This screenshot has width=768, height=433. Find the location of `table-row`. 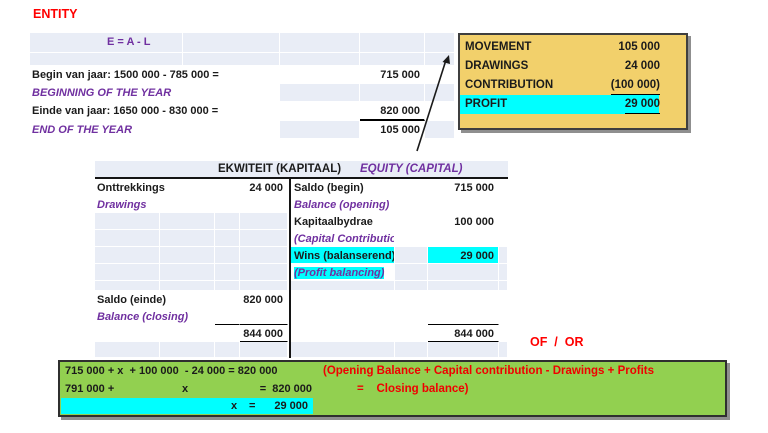

table-row is located at coordinates (242, 59).